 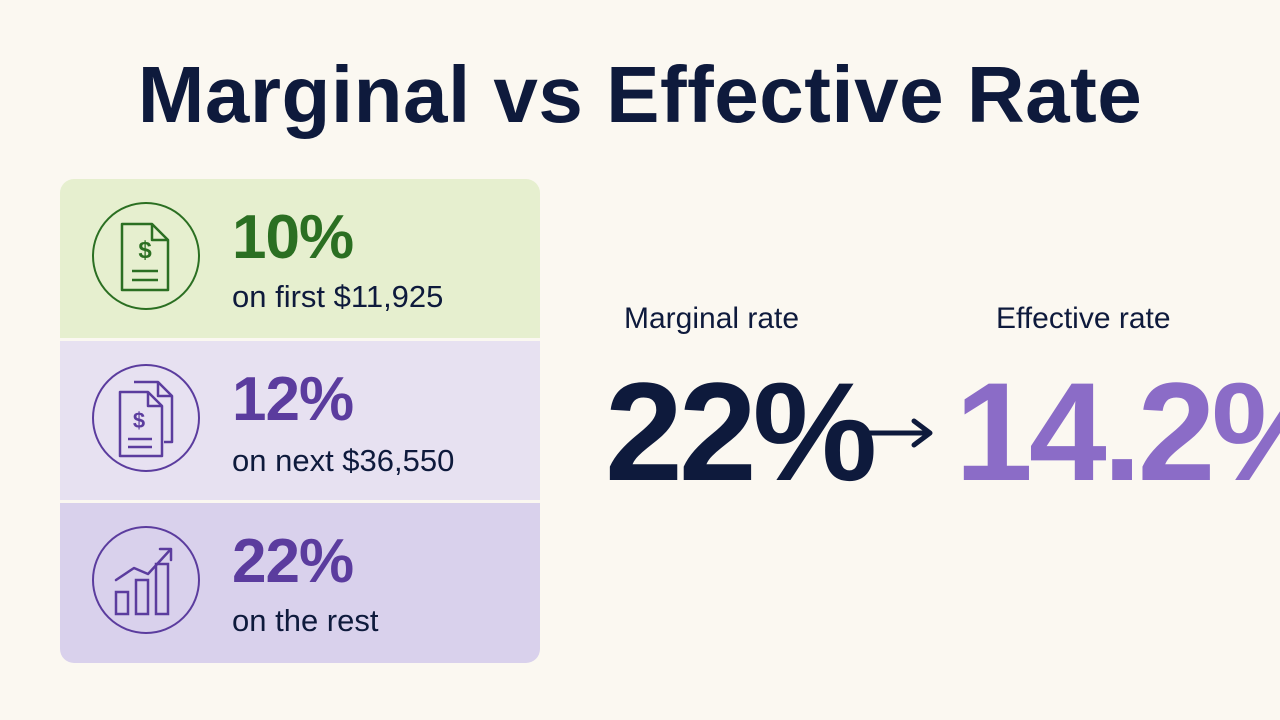 What do you see at coordinates (146, 418) in the screenshot?
I see `stacked-dollar-documents-icon: $` at bounding box center [146, 418].